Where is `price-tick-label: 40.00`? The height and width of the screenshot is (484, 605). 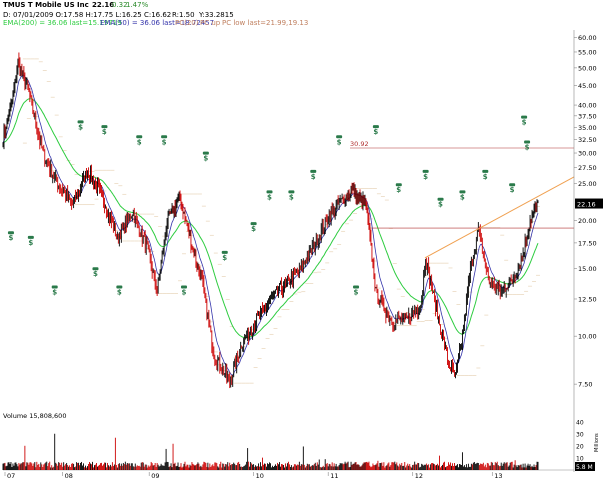 price-tick-label: 40.00 is located at coordinates (587, 106).